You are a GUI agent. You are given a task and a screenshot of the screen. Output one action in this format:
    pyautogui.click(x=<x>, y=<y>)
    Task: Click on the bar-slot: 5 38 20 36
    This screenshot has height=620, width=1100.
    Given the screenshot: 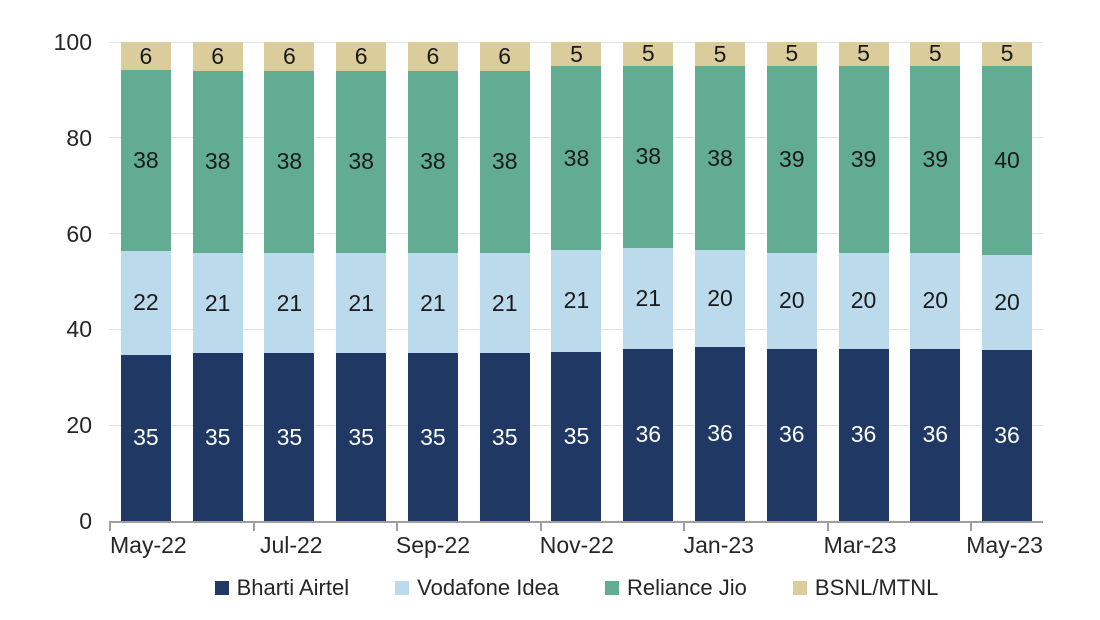 What is the action you would take?
    pyautogui.click(x=720, y=281)
    